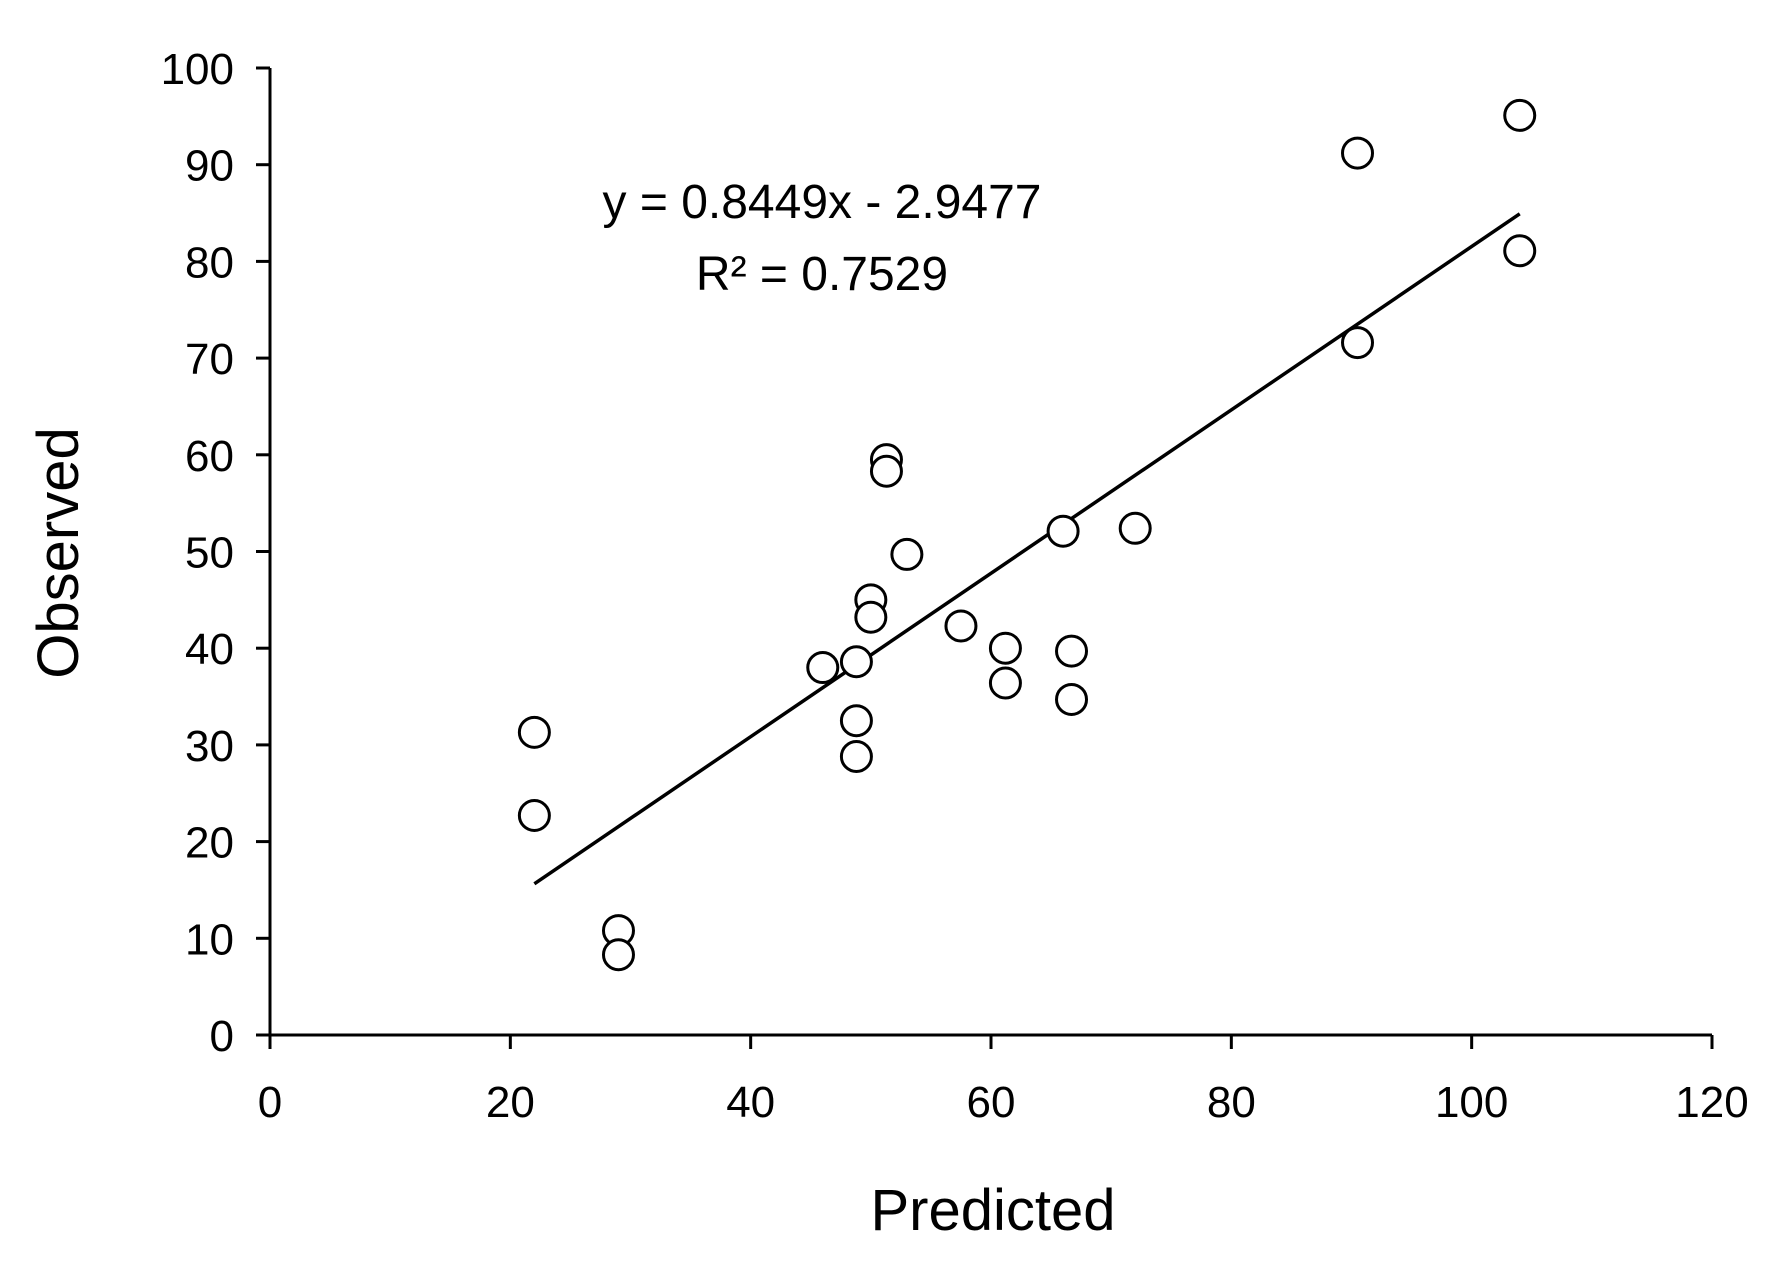 Image resolution: width=1781 pixels, height=1275 pixels. I want to click on y-tick-label: 50, so click(209, 553).